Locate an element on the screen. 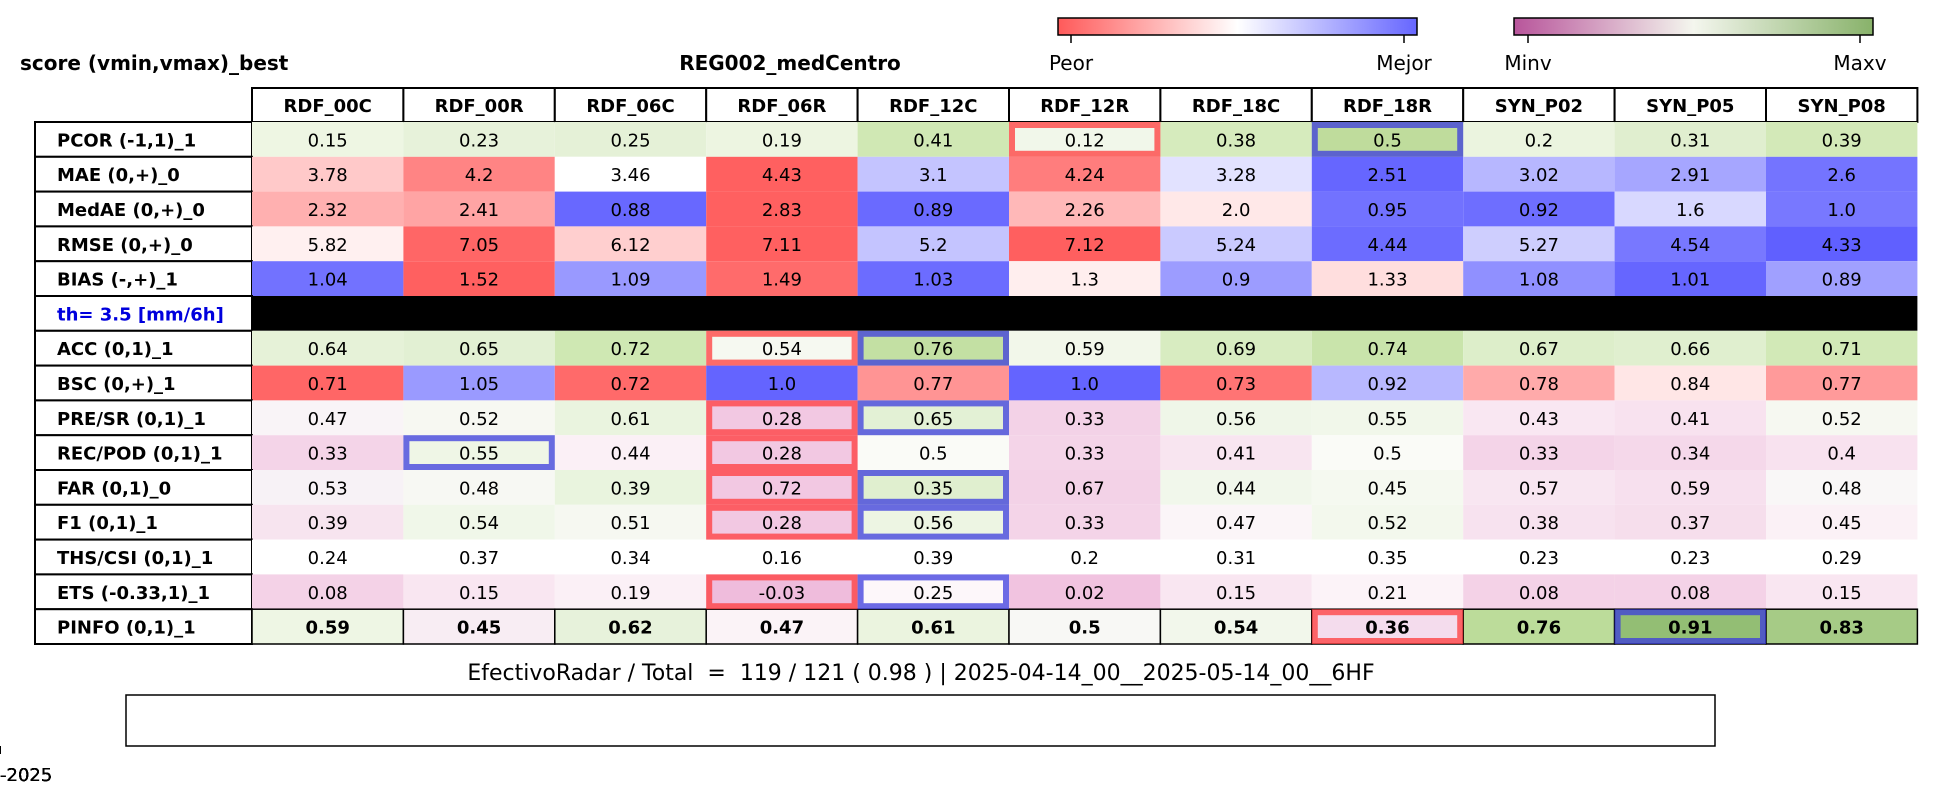  cell-value: 0.74 is located at coordinates (1387, 349).